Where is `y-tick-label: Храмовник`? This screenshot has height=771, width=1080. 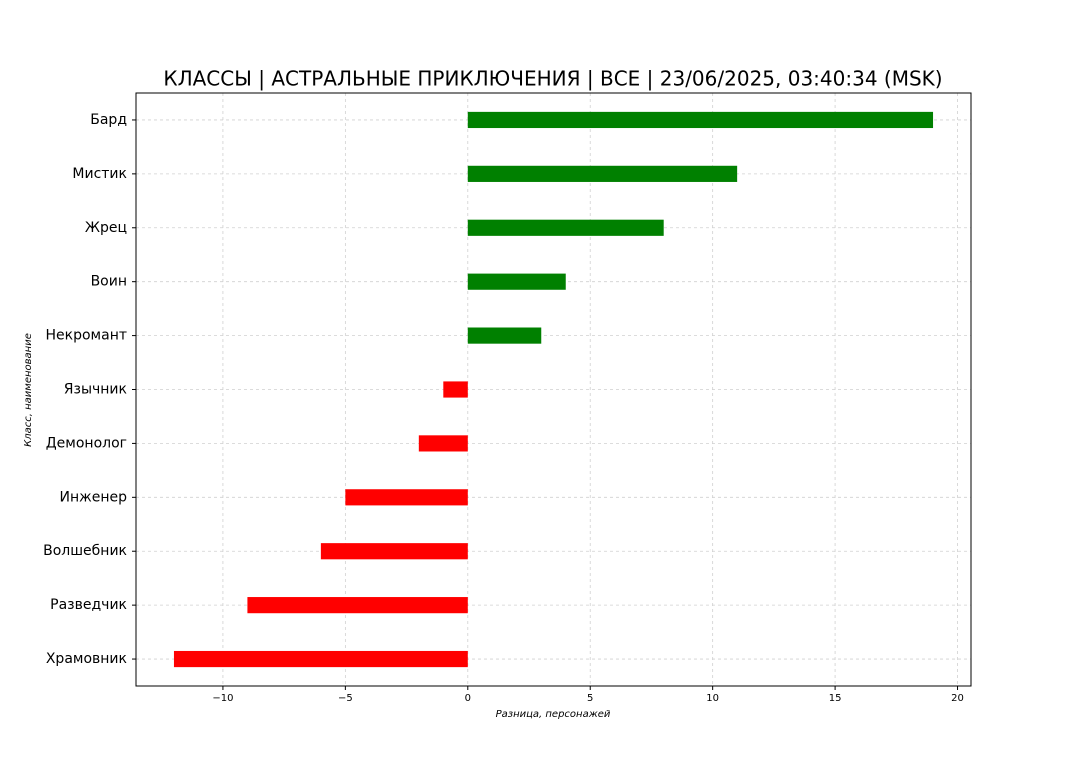 y-tick-label: Храмовник is located at coordinates (86, 659).